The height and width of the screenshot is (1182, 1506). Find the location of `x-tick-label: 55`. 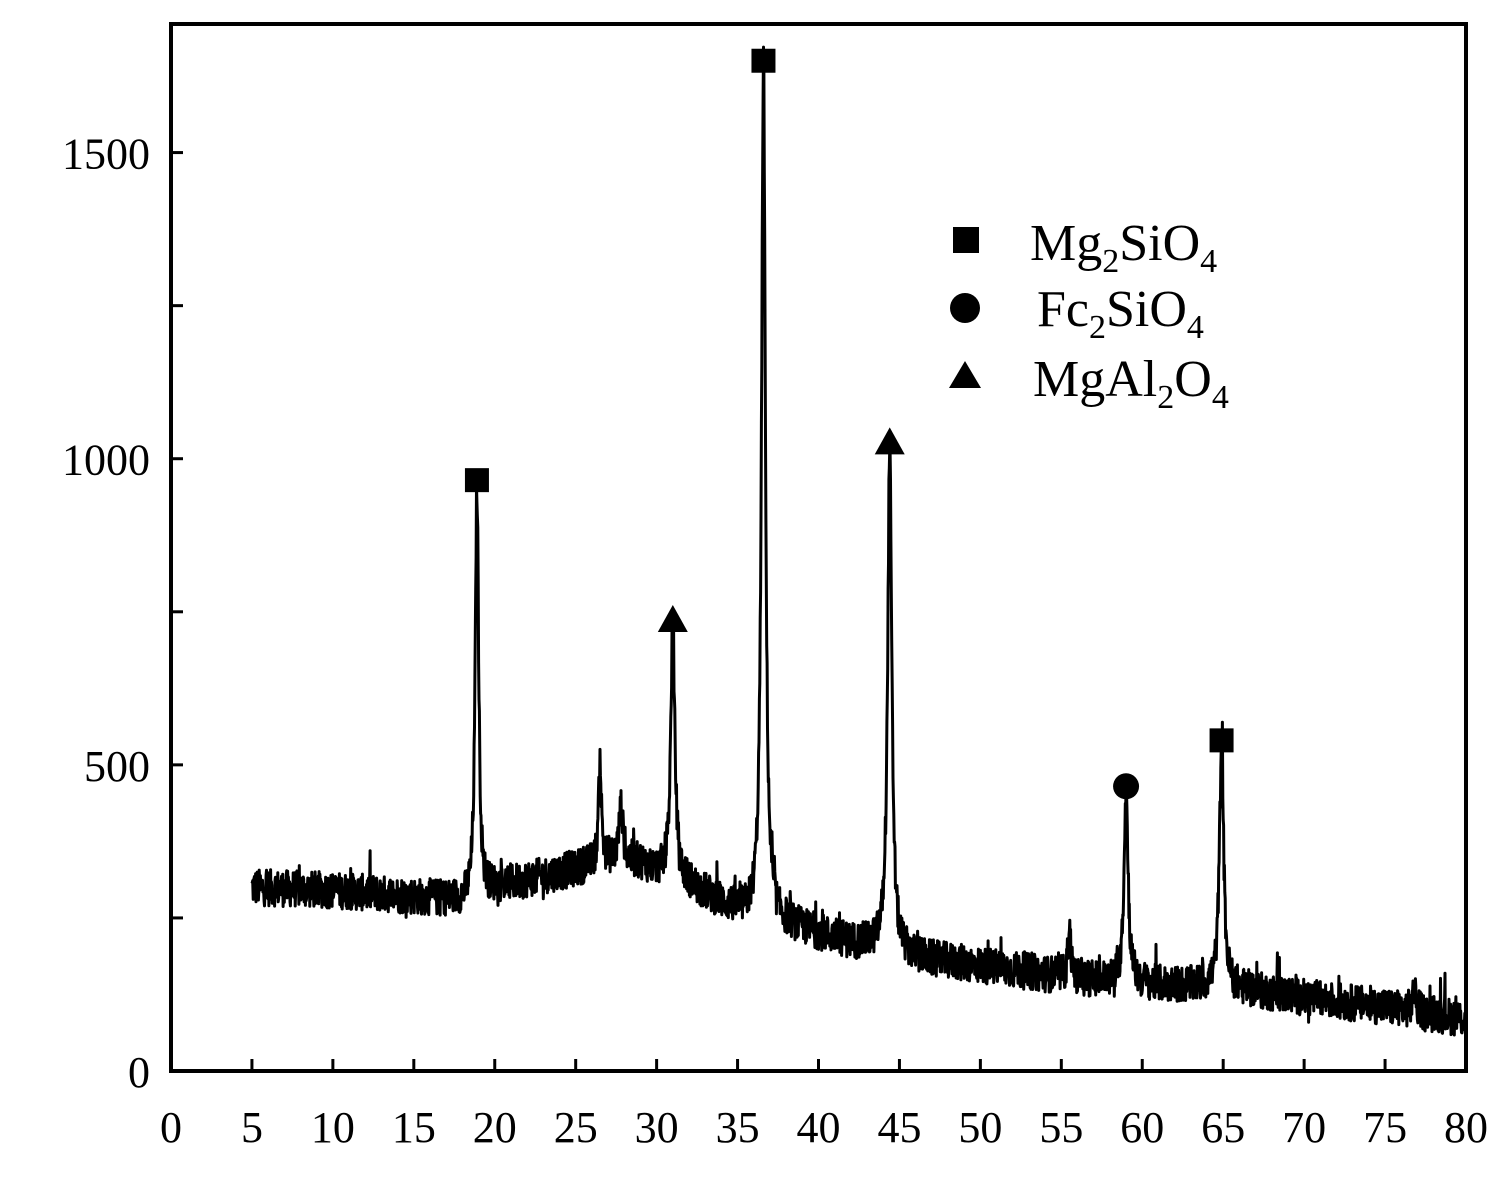

x-tick-label: 55 is located at coordinates (1061, 1127).